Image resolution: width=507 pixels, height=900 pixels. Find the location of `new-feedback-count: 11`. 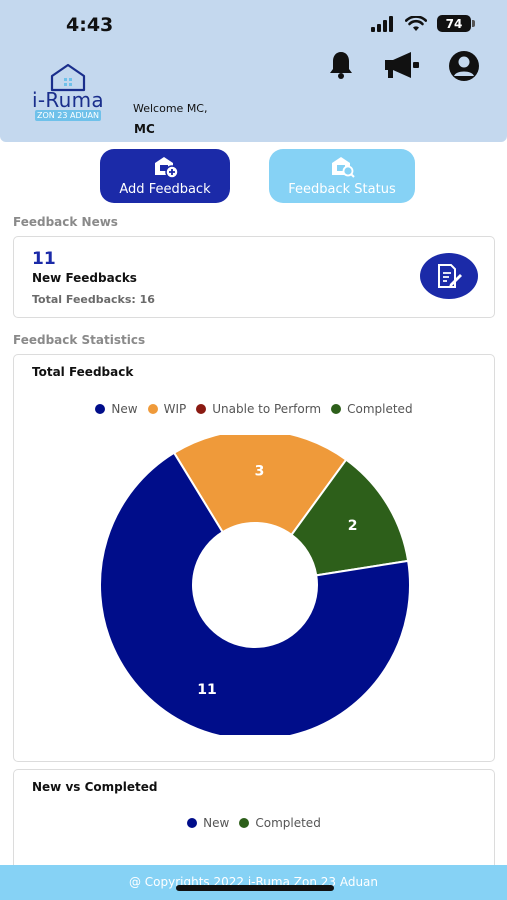

new-feedback-count: 11 is located at coordinates (44, 259).